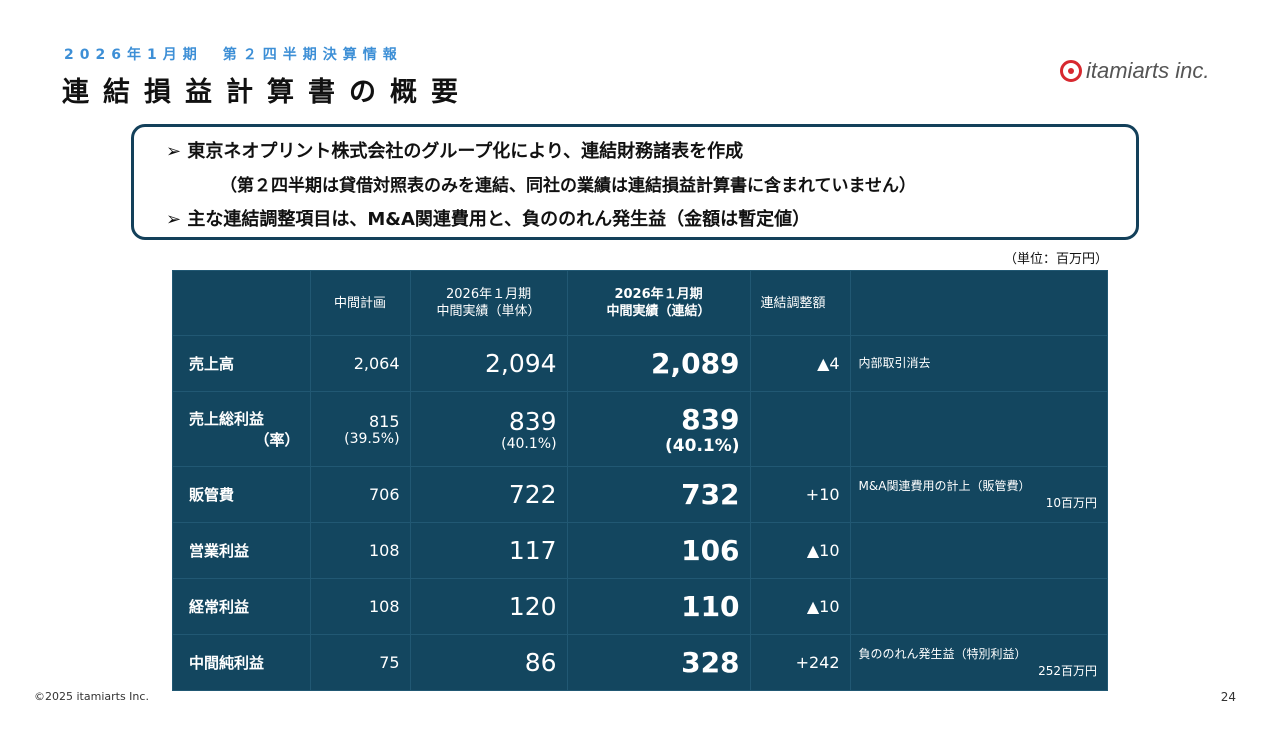 Image resolution: width=1280 pixels, height=731 pixels. I want to click on header-adjustment: 連結調整額, so click(800, 303).